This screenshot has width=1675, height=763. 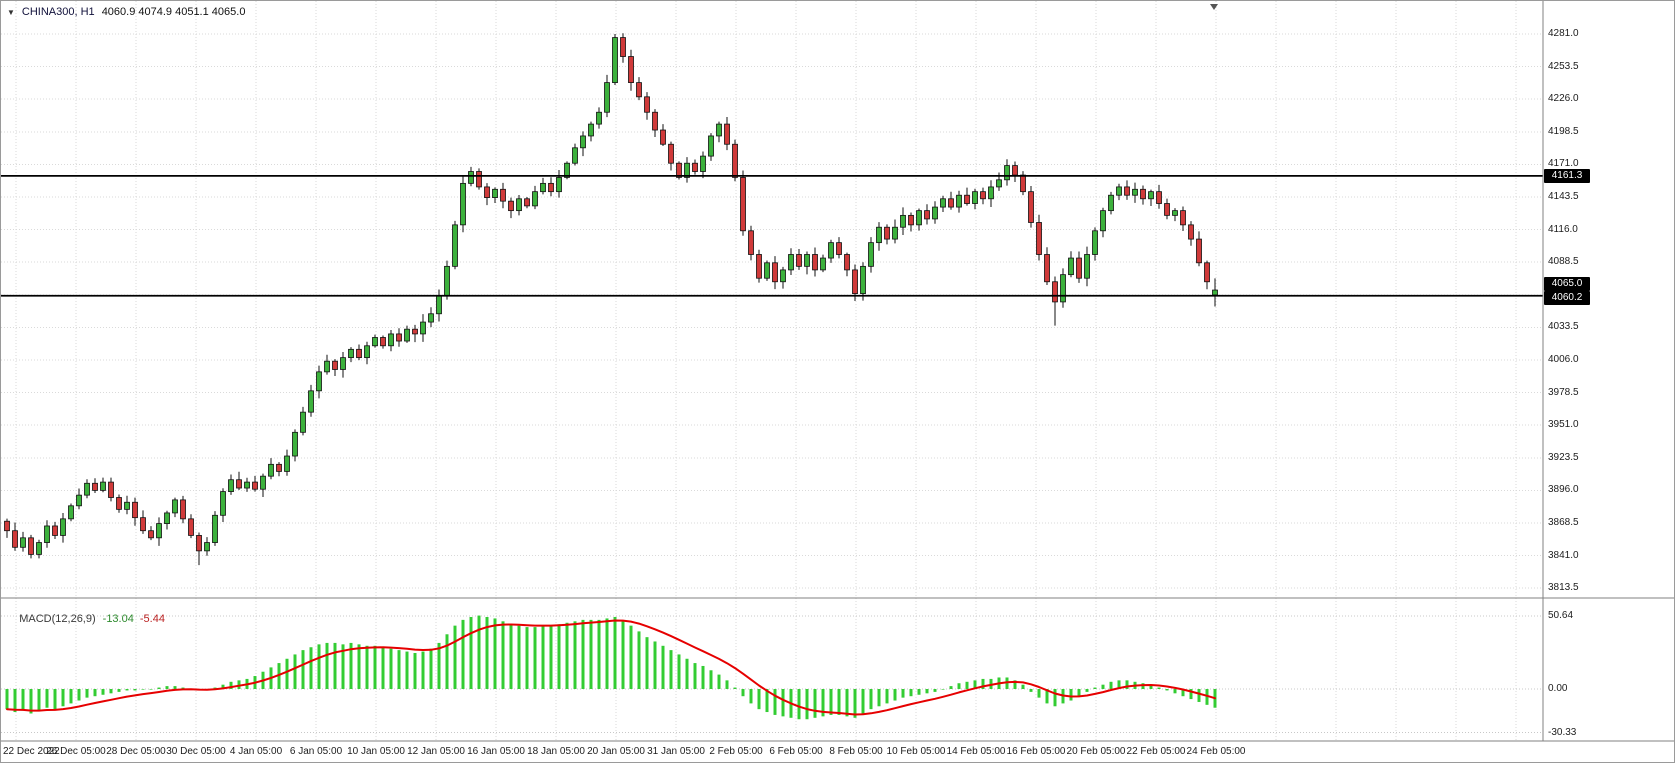 What do you see at coordinates (1563, 555) in the screenshot?
I see `y-axis-label: 3841.0` at bounding box center [1563, 555].